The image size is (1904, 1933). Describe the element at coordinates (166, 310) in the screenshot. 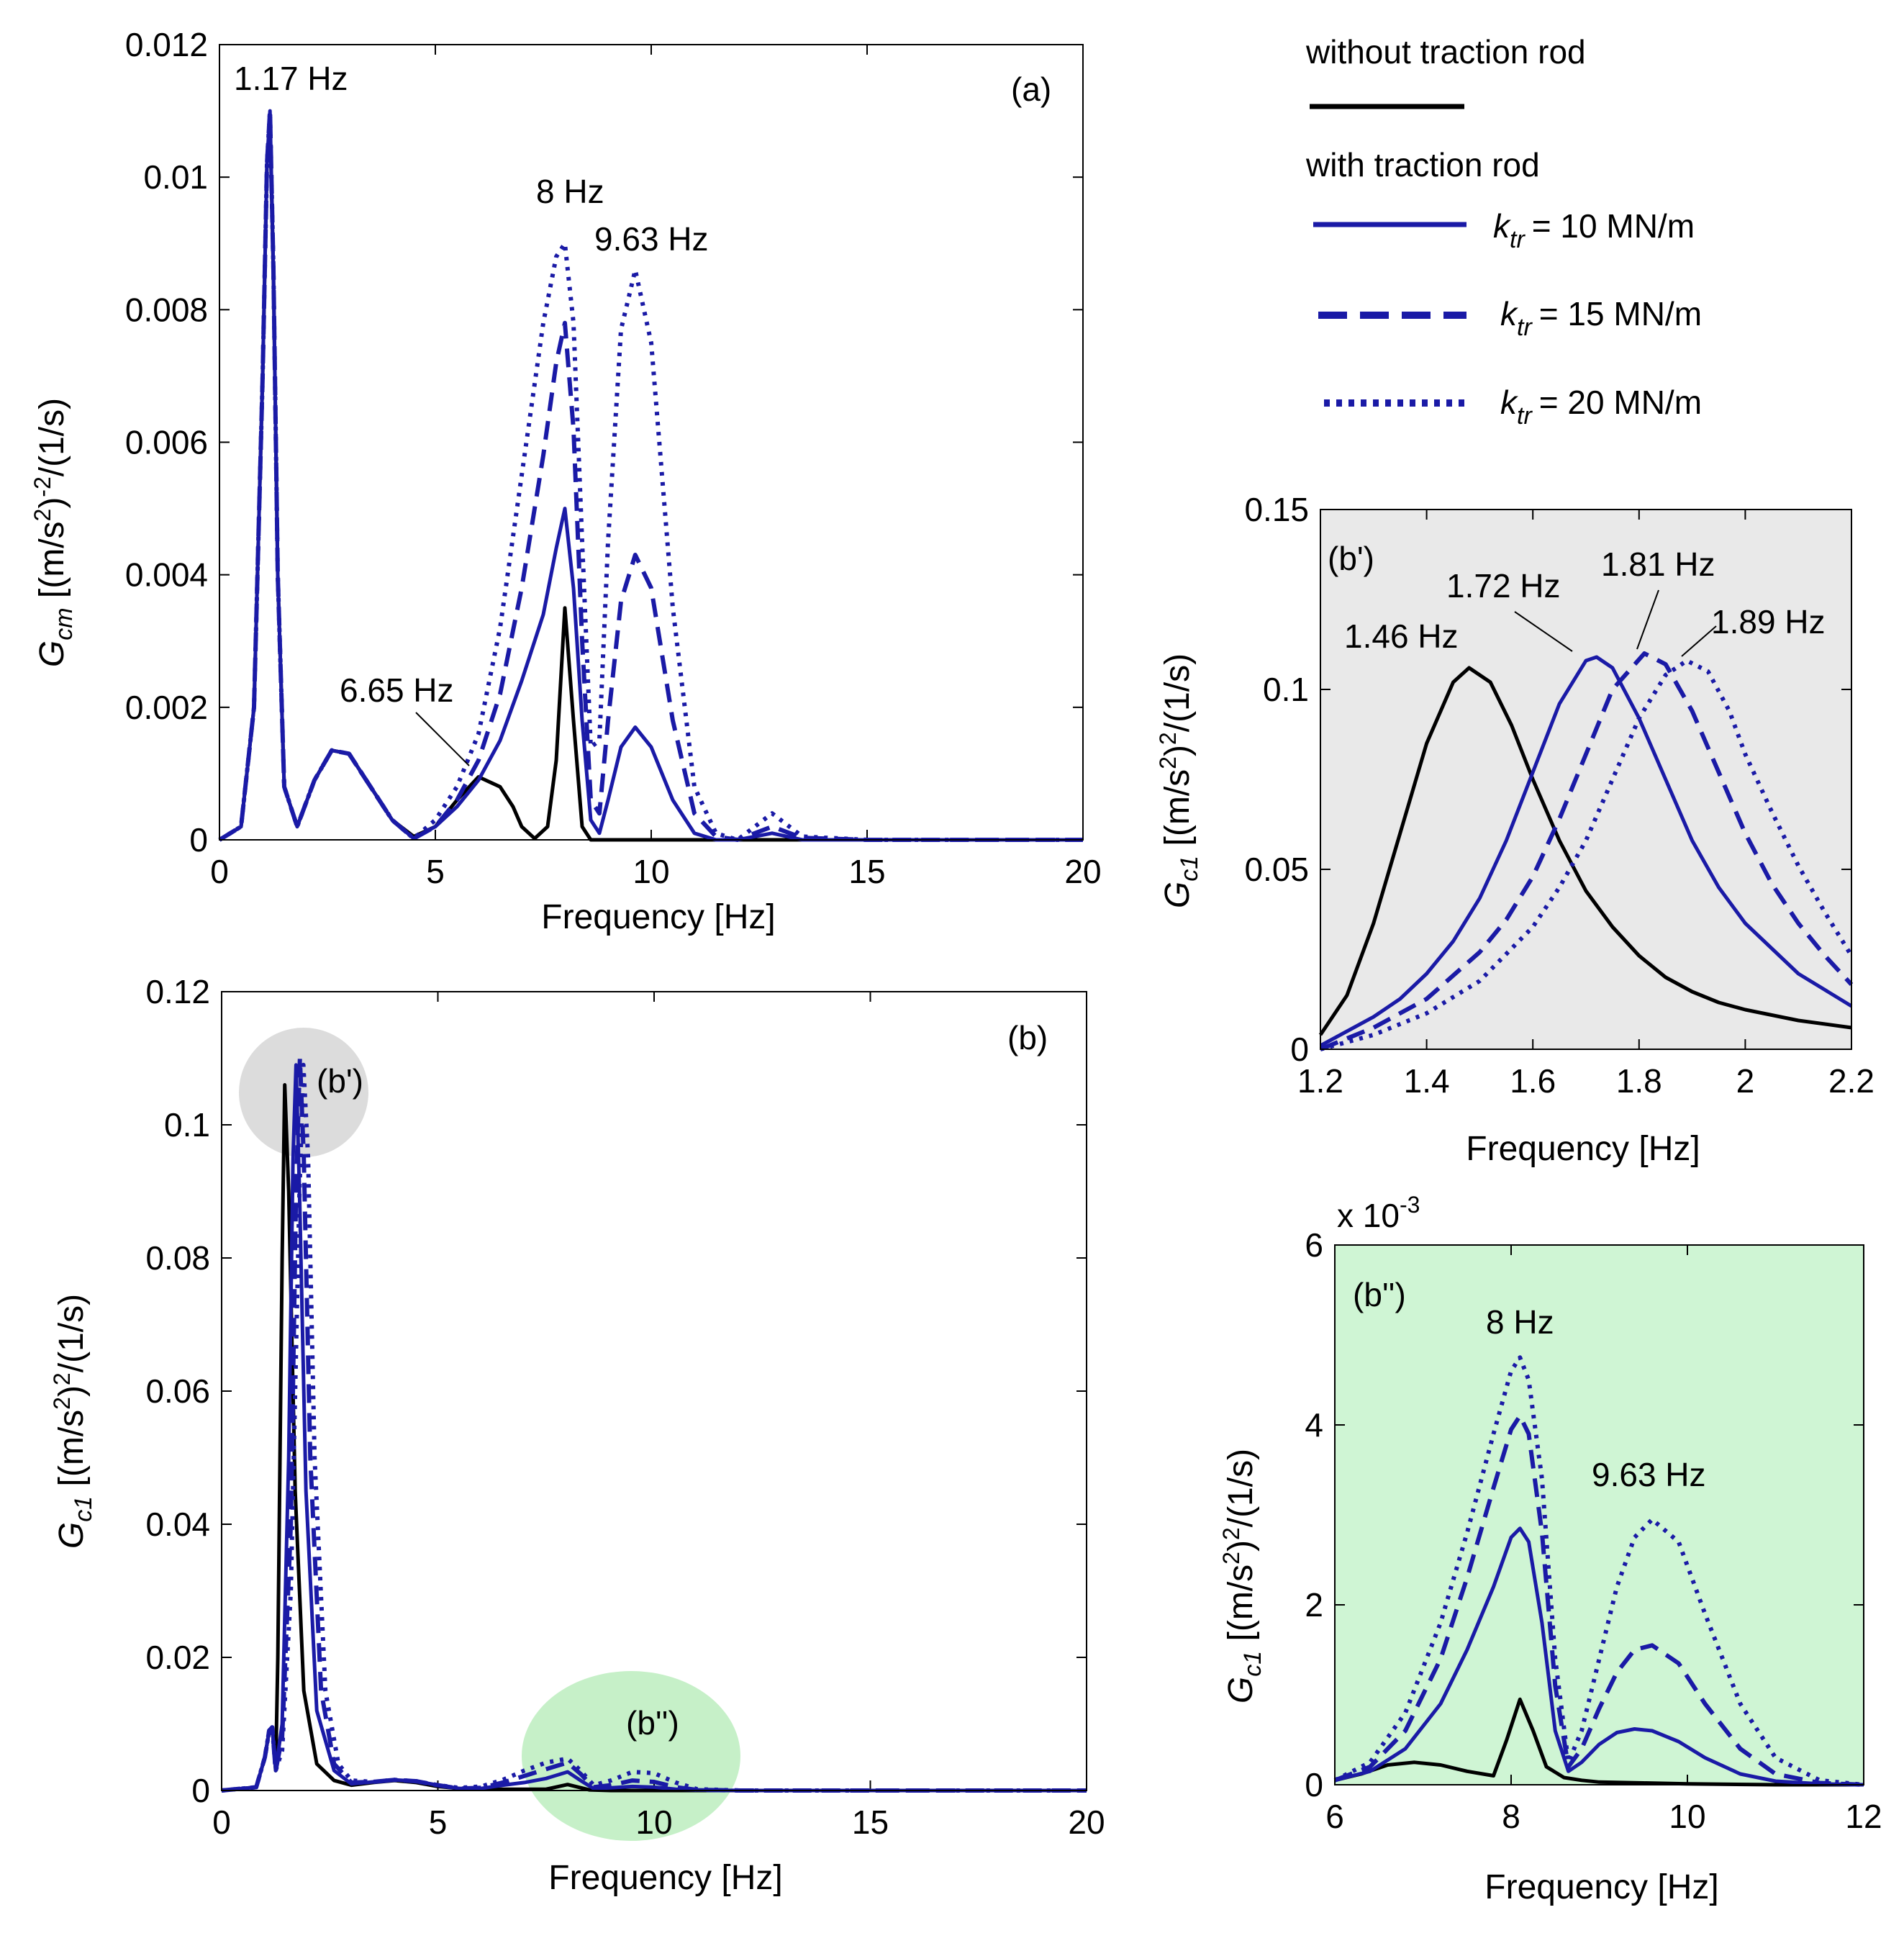

I see `y-tick-label: 0.008` at that location.